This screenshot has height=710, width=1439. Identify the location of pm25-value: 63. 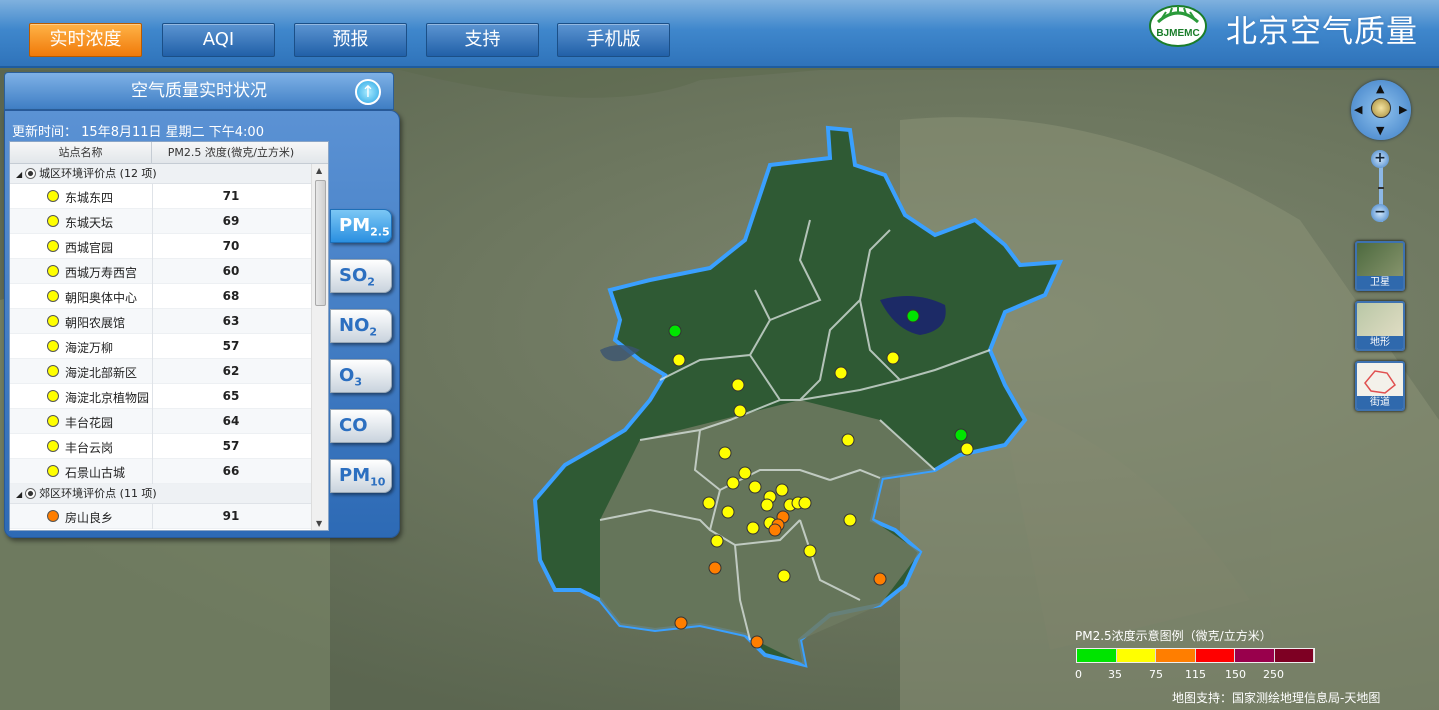
(231, 321).